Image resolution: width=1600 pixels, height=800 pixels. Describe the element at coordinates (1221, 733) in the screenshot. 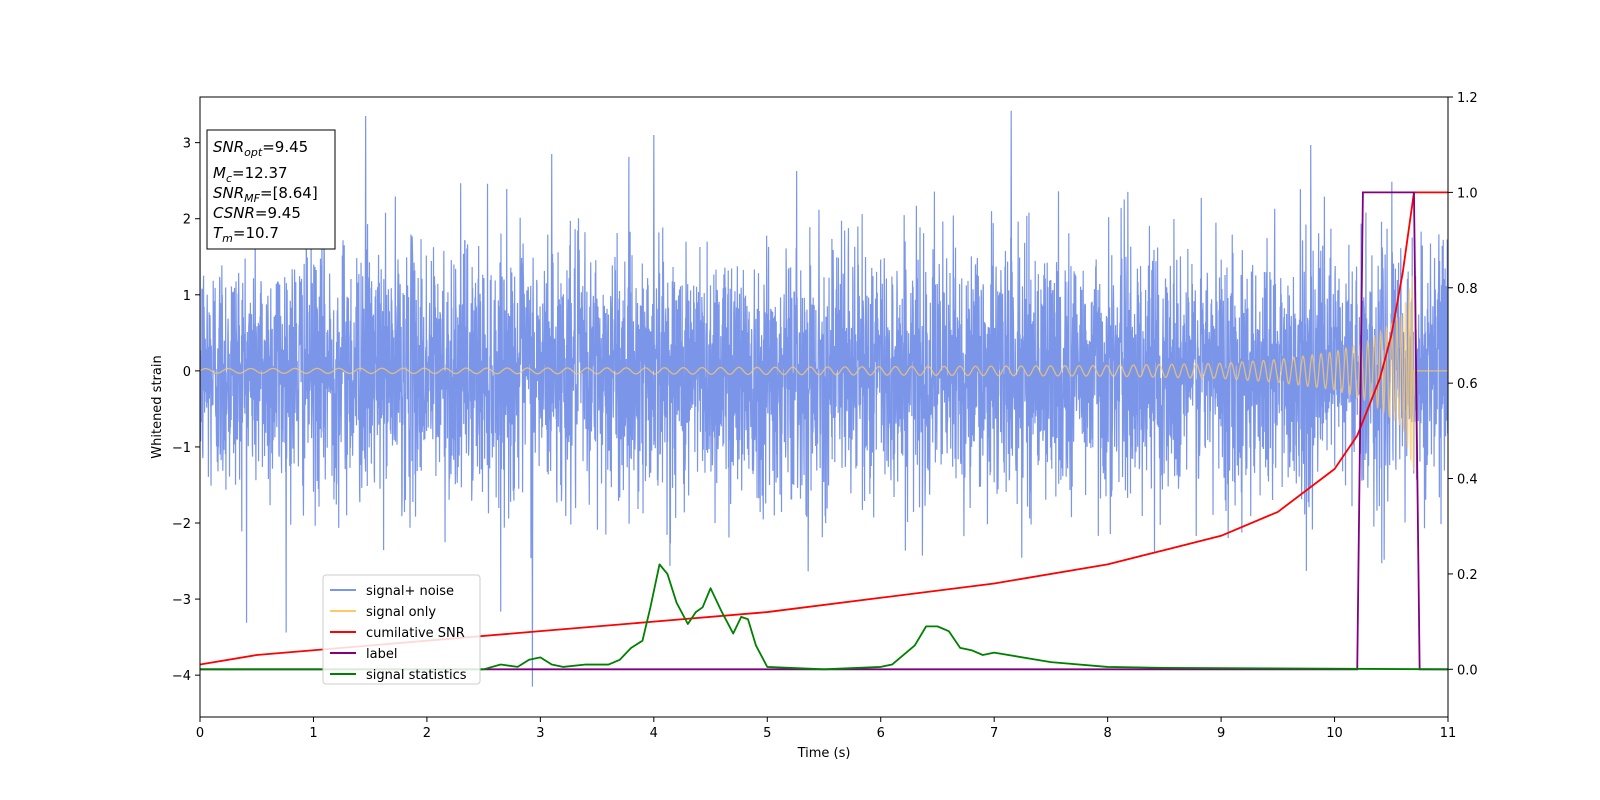

I see `x-tick-label: 9` at that location.